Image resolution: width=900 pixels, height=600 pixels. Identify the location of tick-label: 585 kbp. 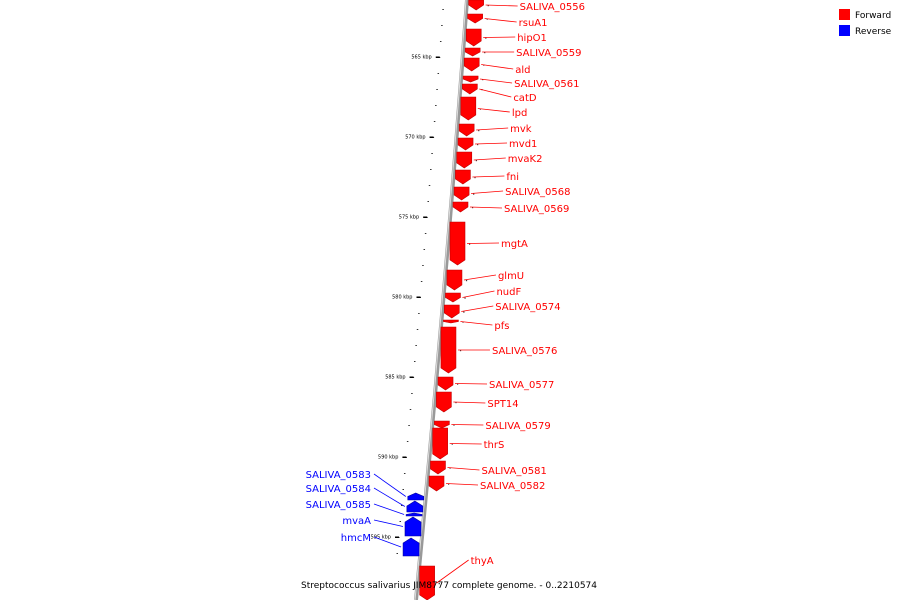
(395, 378).